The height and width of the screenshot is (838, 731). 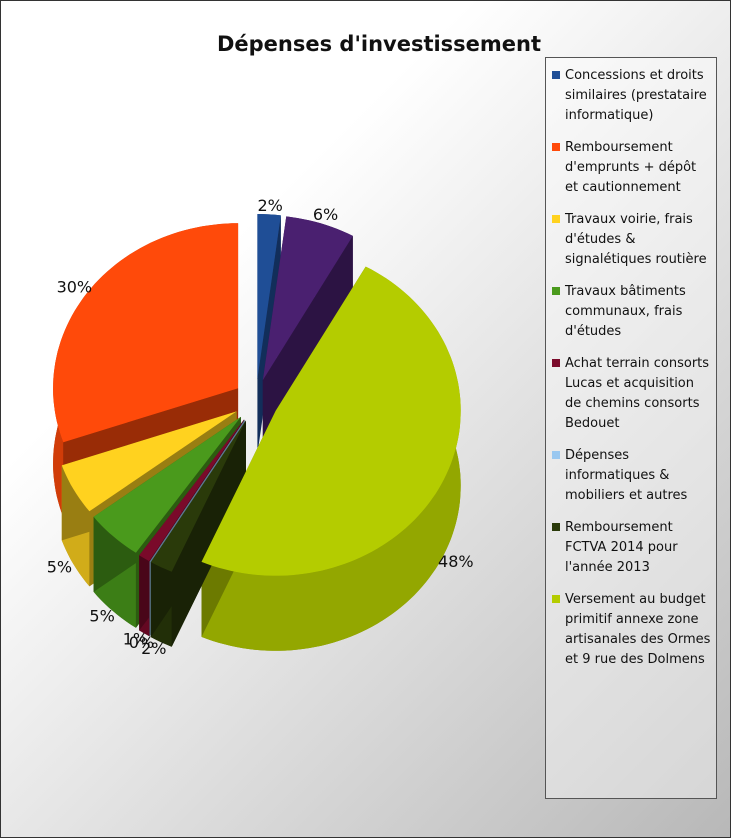 I want to click on data-label: 30%, so click(x=75, y=286).